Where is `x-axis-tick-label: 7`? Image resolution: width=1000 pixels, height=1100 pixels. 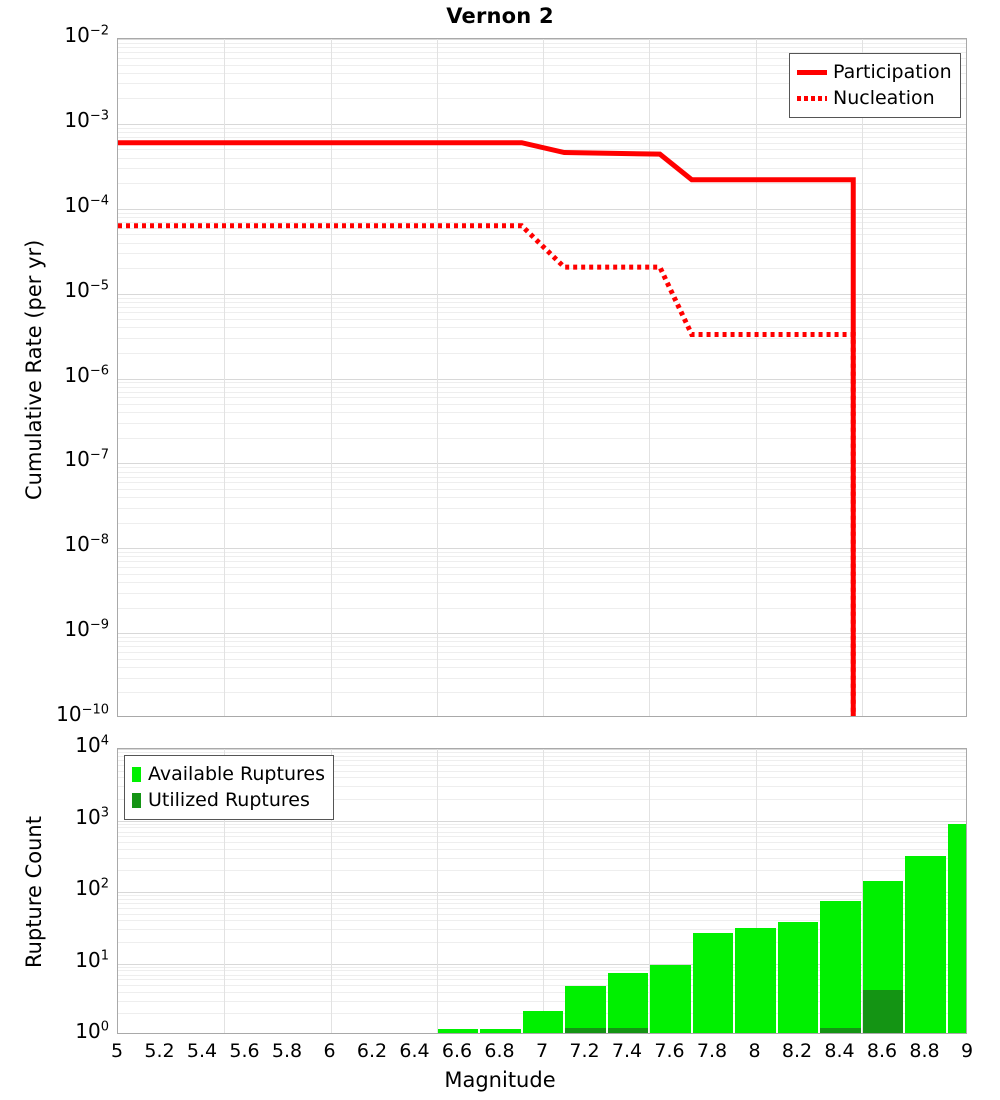 x-axis-tick-label: 7 is located at coordinates (542, 1051).